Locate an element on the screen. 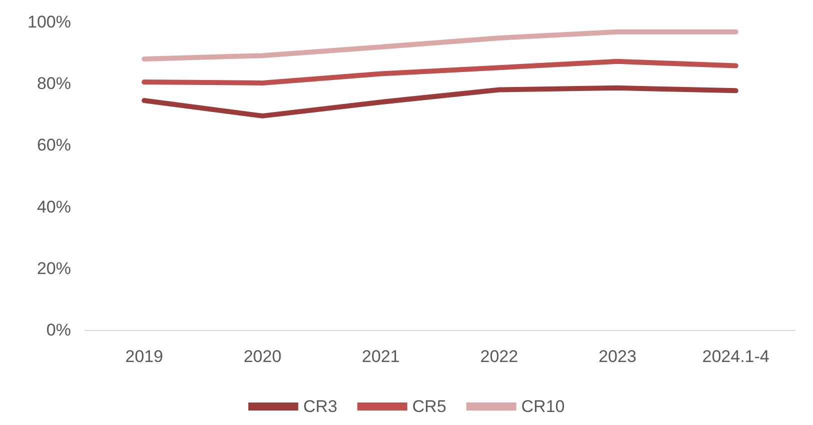  y-tick-label: 0% is located at coordinates (58, 330).